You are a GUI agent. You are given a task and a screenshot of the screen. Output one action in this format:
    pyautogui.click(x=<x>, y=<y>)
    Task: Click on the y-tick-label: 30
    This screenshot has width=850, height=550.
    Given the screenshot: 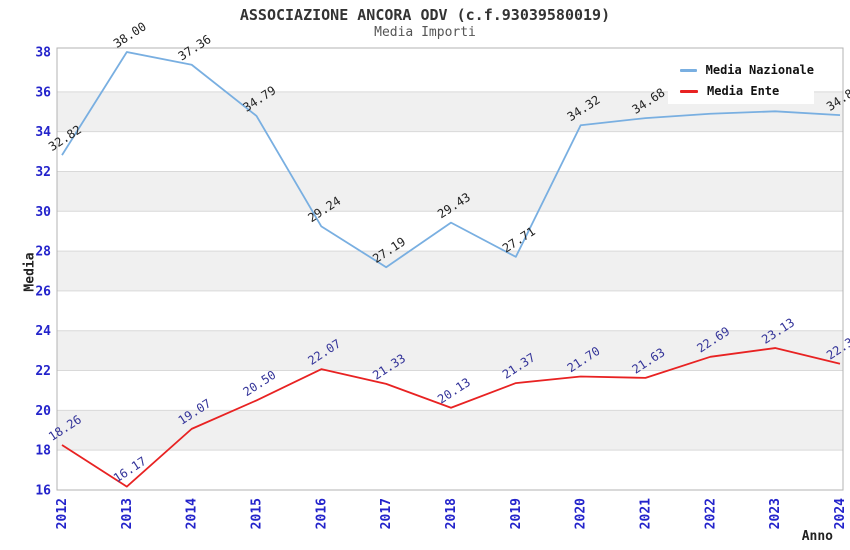 What is the action you would take?
    pyautogui.click(x=43, y=212)
    